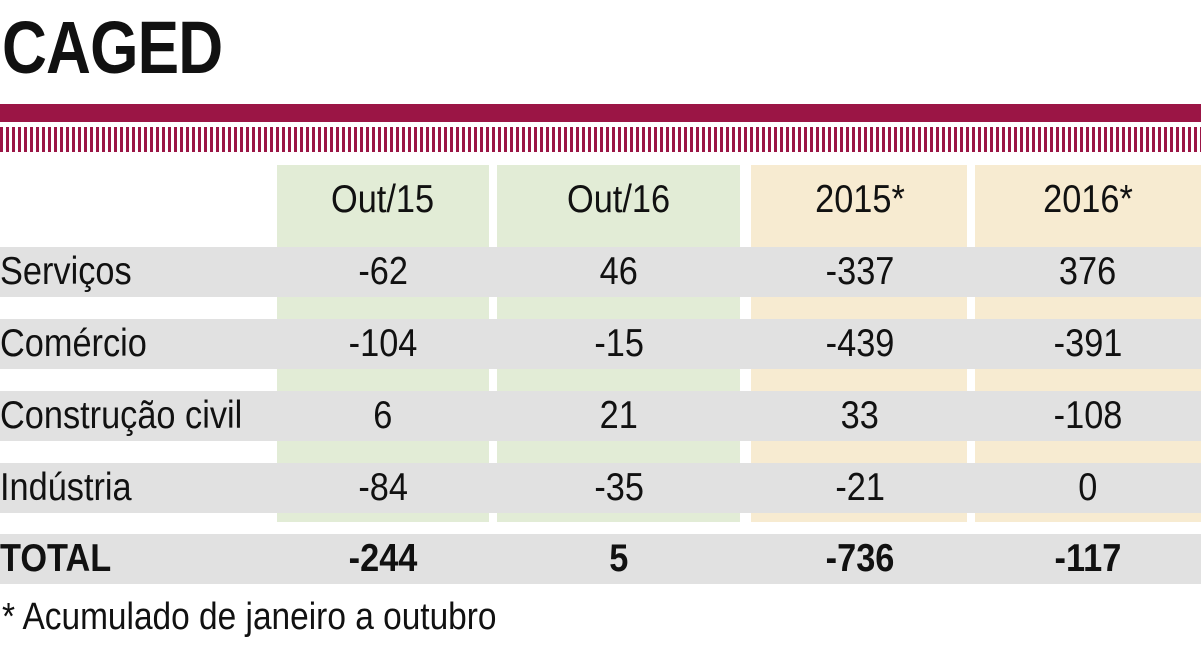 The image size is (1201, 655). I want to click on table-cell: -108, so click(1088, 415).